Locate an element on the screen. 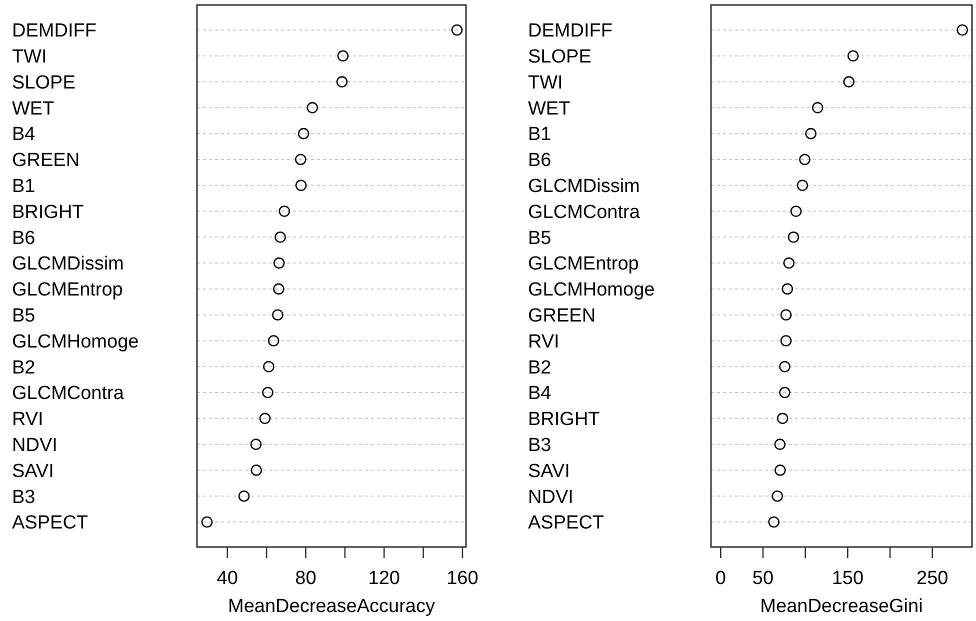 The width and height of the screenshot is (976, 621). x-tick-label: 0 is located at coordinates (720, 578).